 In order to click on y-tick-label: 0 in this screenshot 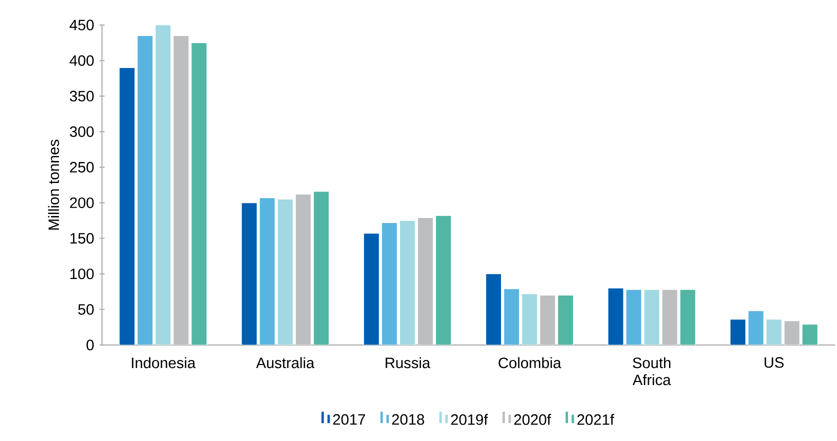, I will do `click(90, 345)`.